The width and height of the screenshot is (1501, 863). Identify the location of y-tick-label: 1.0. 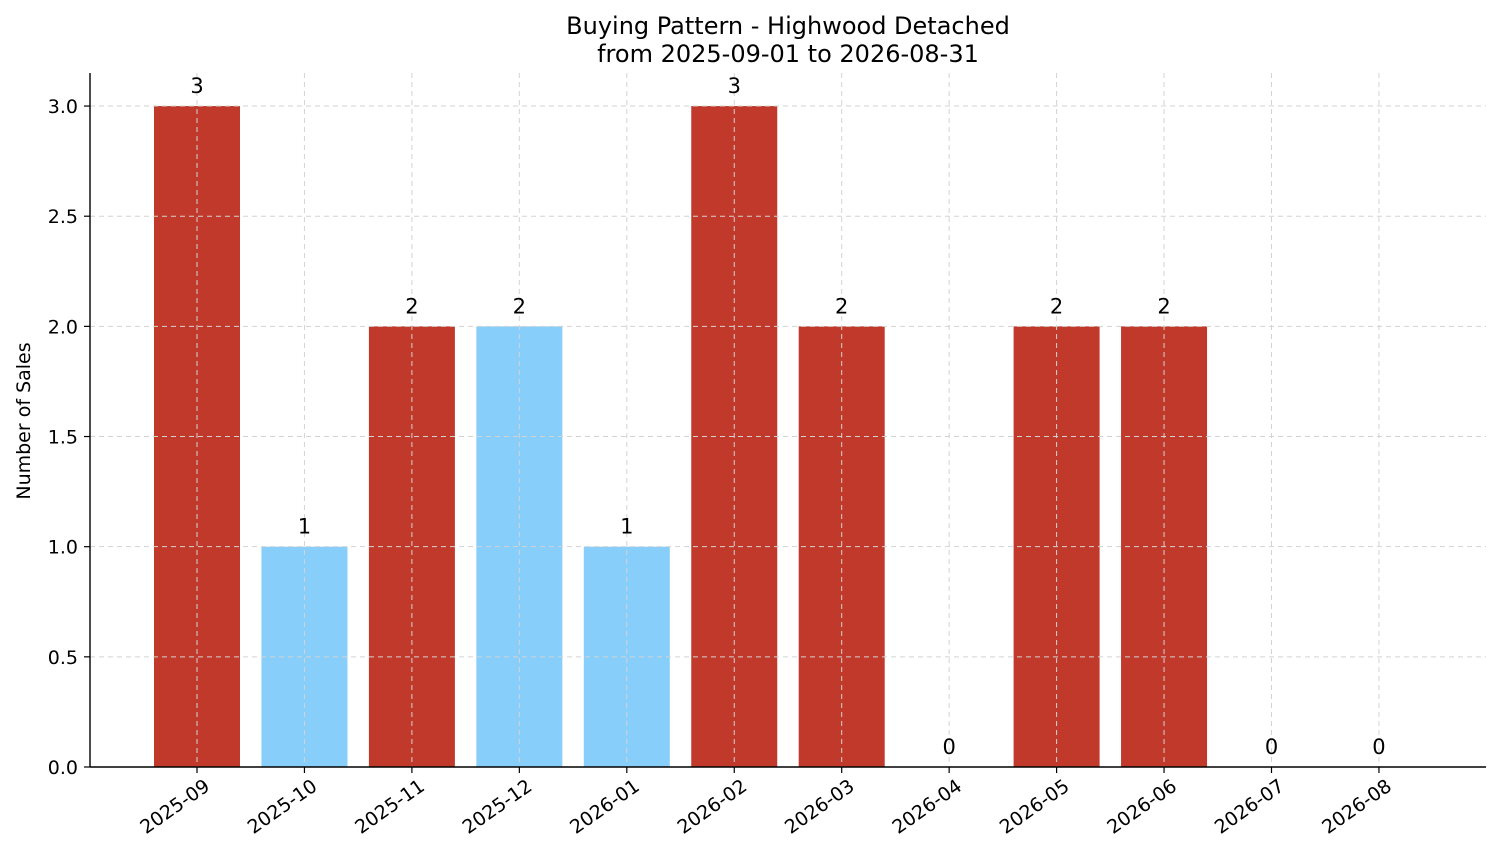
(63, 548).